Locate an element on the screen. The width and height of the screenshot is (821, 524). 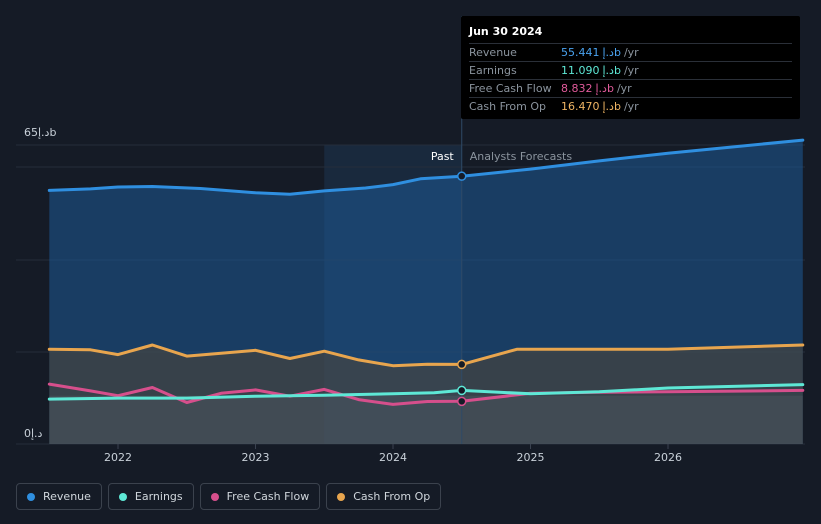
y-tick-bottom: 0د.إ is located at coordinates (33, 433).